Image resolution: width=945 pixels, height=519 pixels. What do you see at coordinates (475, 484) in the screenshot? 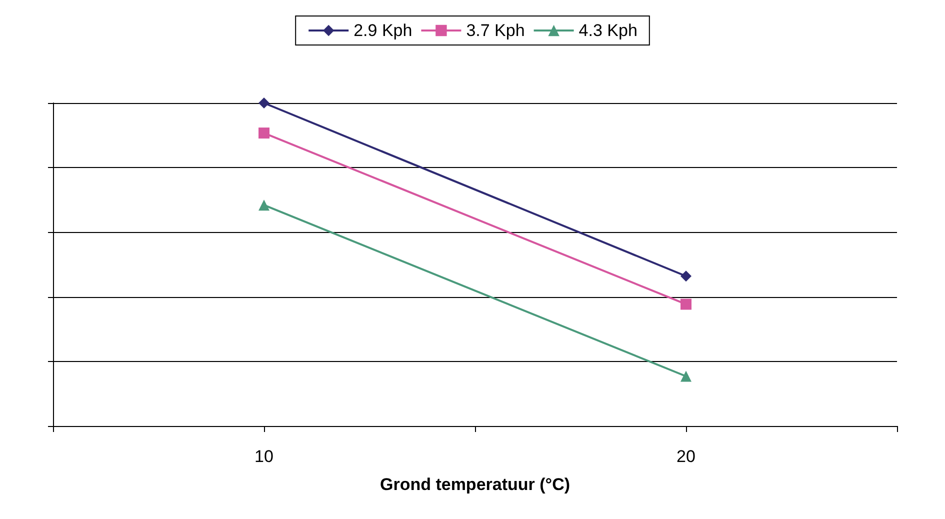
I see `x-axis-title: Grond temperatuur (°C)` at bounding box center [475, 484].